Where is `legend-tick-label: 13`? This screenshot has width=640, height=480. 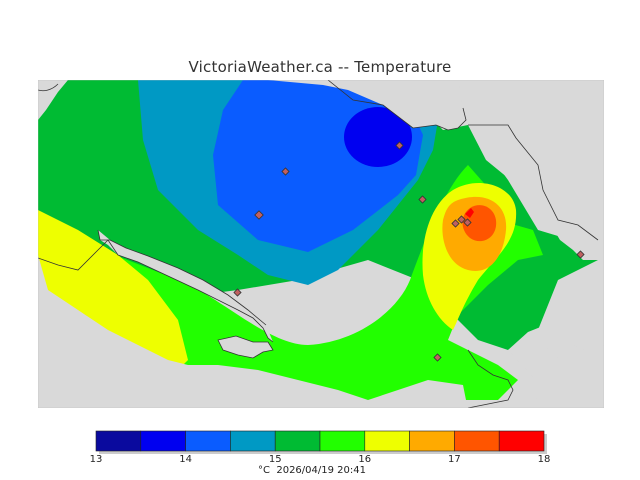 legend-tick-label: 13 is located at coordinates (96, 458).